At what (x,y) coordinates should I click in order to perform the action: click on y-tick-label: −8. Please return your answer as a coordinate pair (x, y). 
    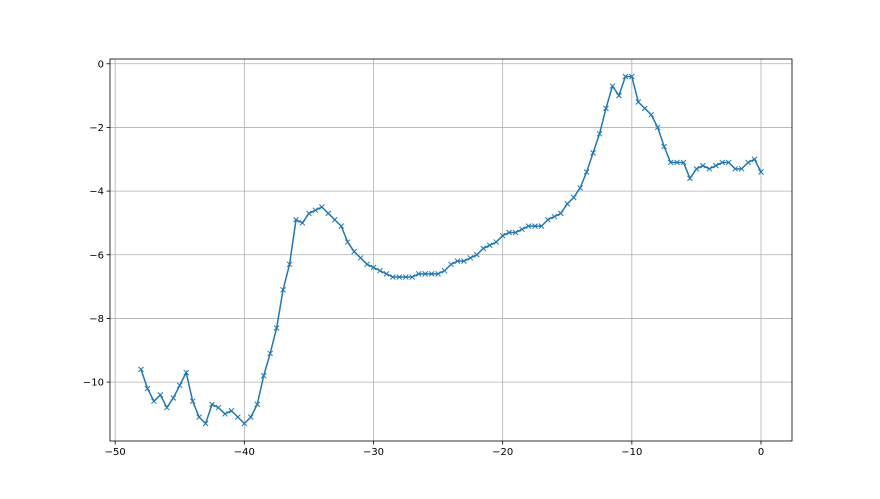
    Looking at the image, I should click on (96, 319).